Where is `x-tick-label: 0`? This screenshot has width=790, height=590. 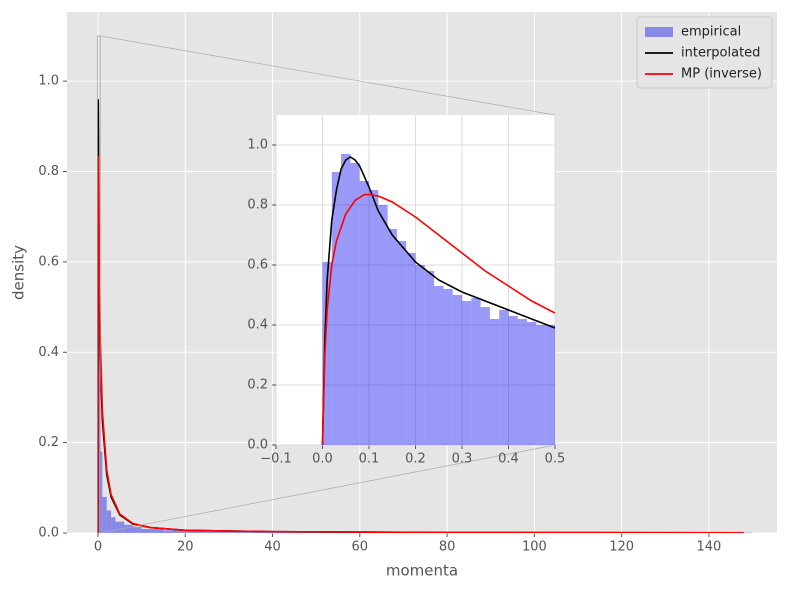 x-tick-label: 0 is located at coordinates (98, 547).